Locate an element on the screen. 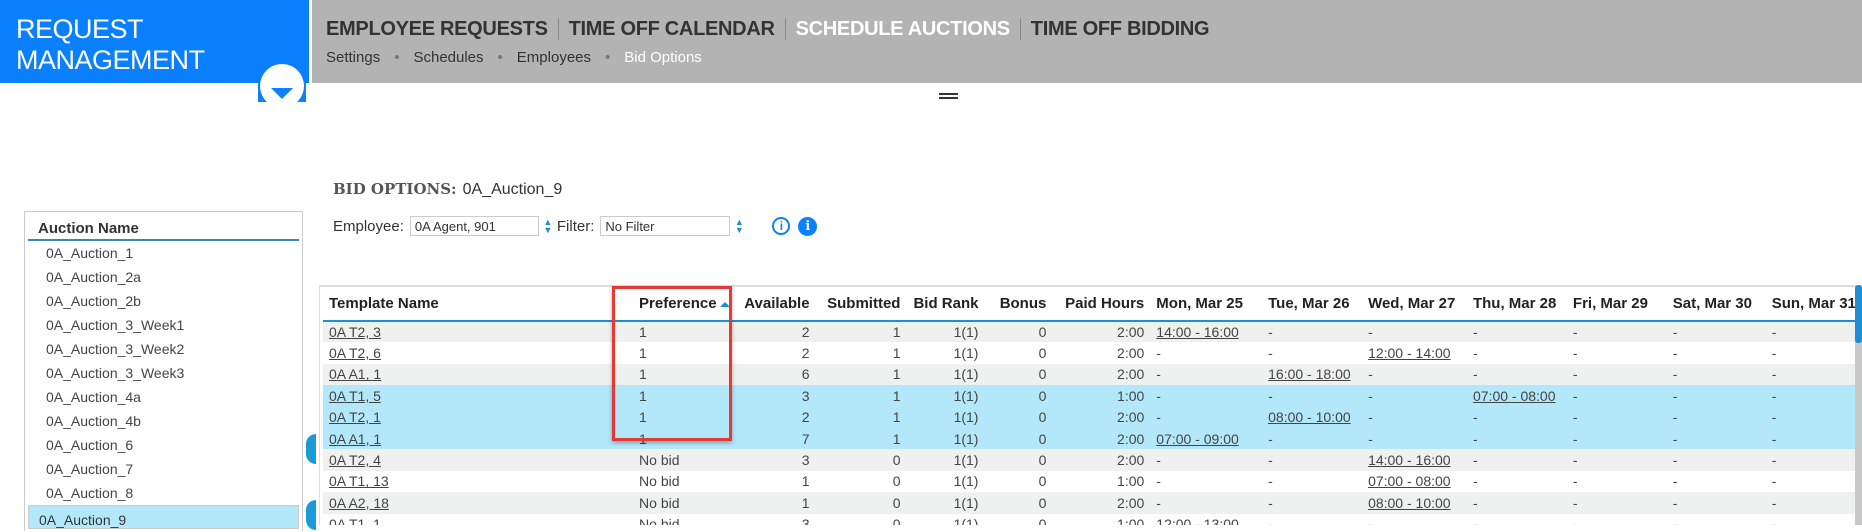 The width and height of the screenshot is (1862, 532). auction-list-item: 0A_Auction_8 is located at coordinates (90, 493).